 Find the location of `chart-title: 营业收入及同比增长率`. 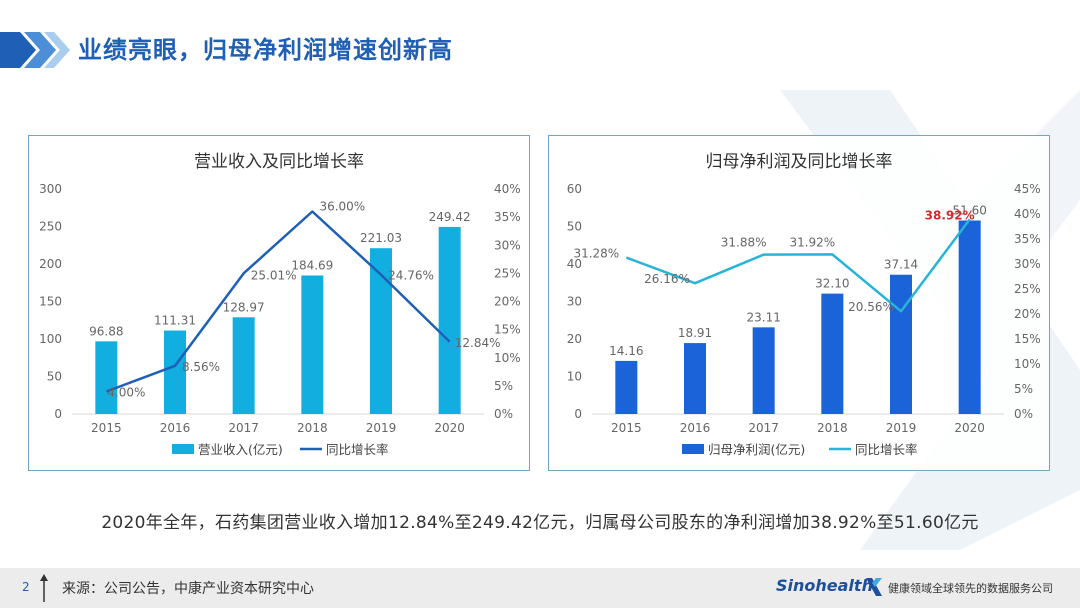

chart-title: 营业收入及同比增长率 is located at coordinates (279, 162).